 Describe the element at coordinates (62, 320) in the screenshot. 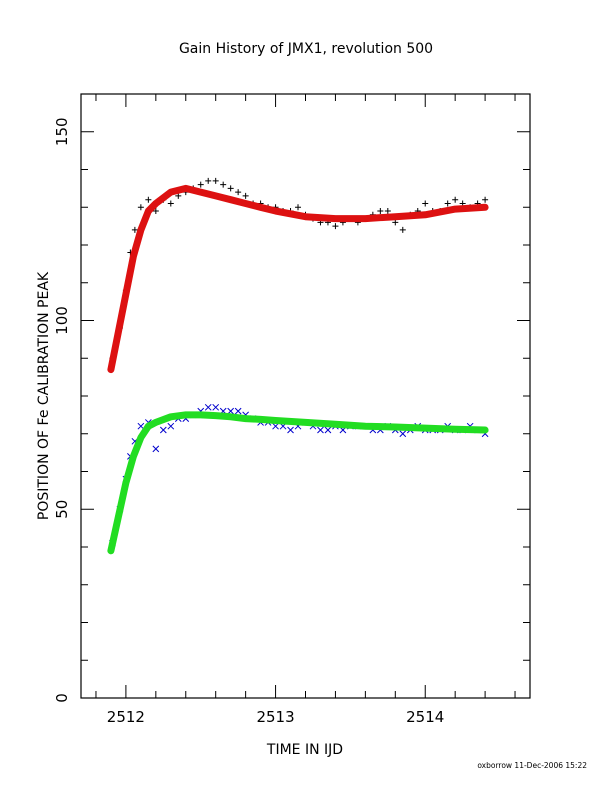

I see `y-tick-label: 100` at that location.